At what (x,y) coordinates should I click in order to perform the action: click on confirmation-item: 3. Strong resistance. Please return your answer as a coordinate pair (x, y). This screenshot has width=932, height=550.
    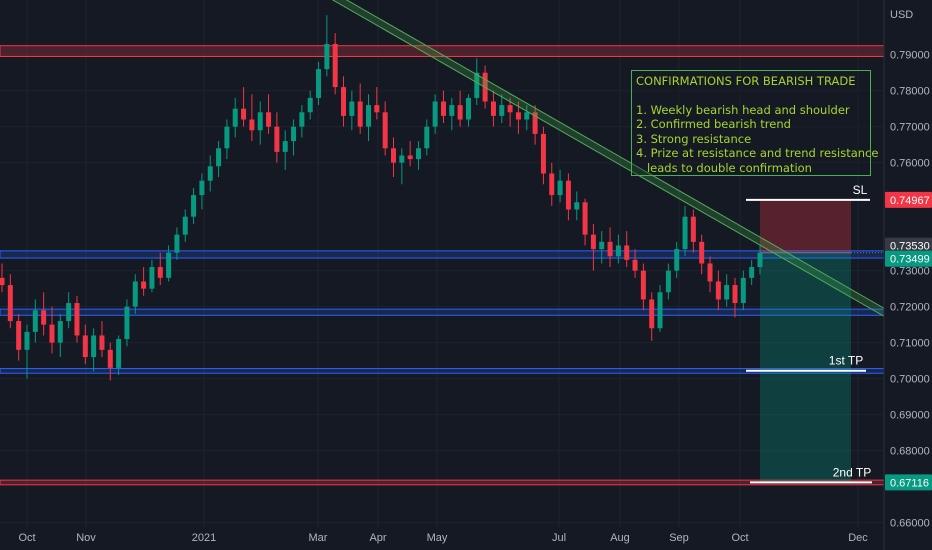
    Looking at the image, I should click on (694, 138).